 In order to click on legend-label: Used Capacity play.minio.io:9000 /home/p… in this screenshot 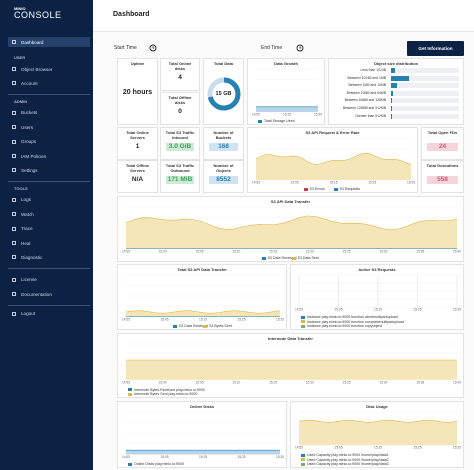, I will do `click(348, 464)`.